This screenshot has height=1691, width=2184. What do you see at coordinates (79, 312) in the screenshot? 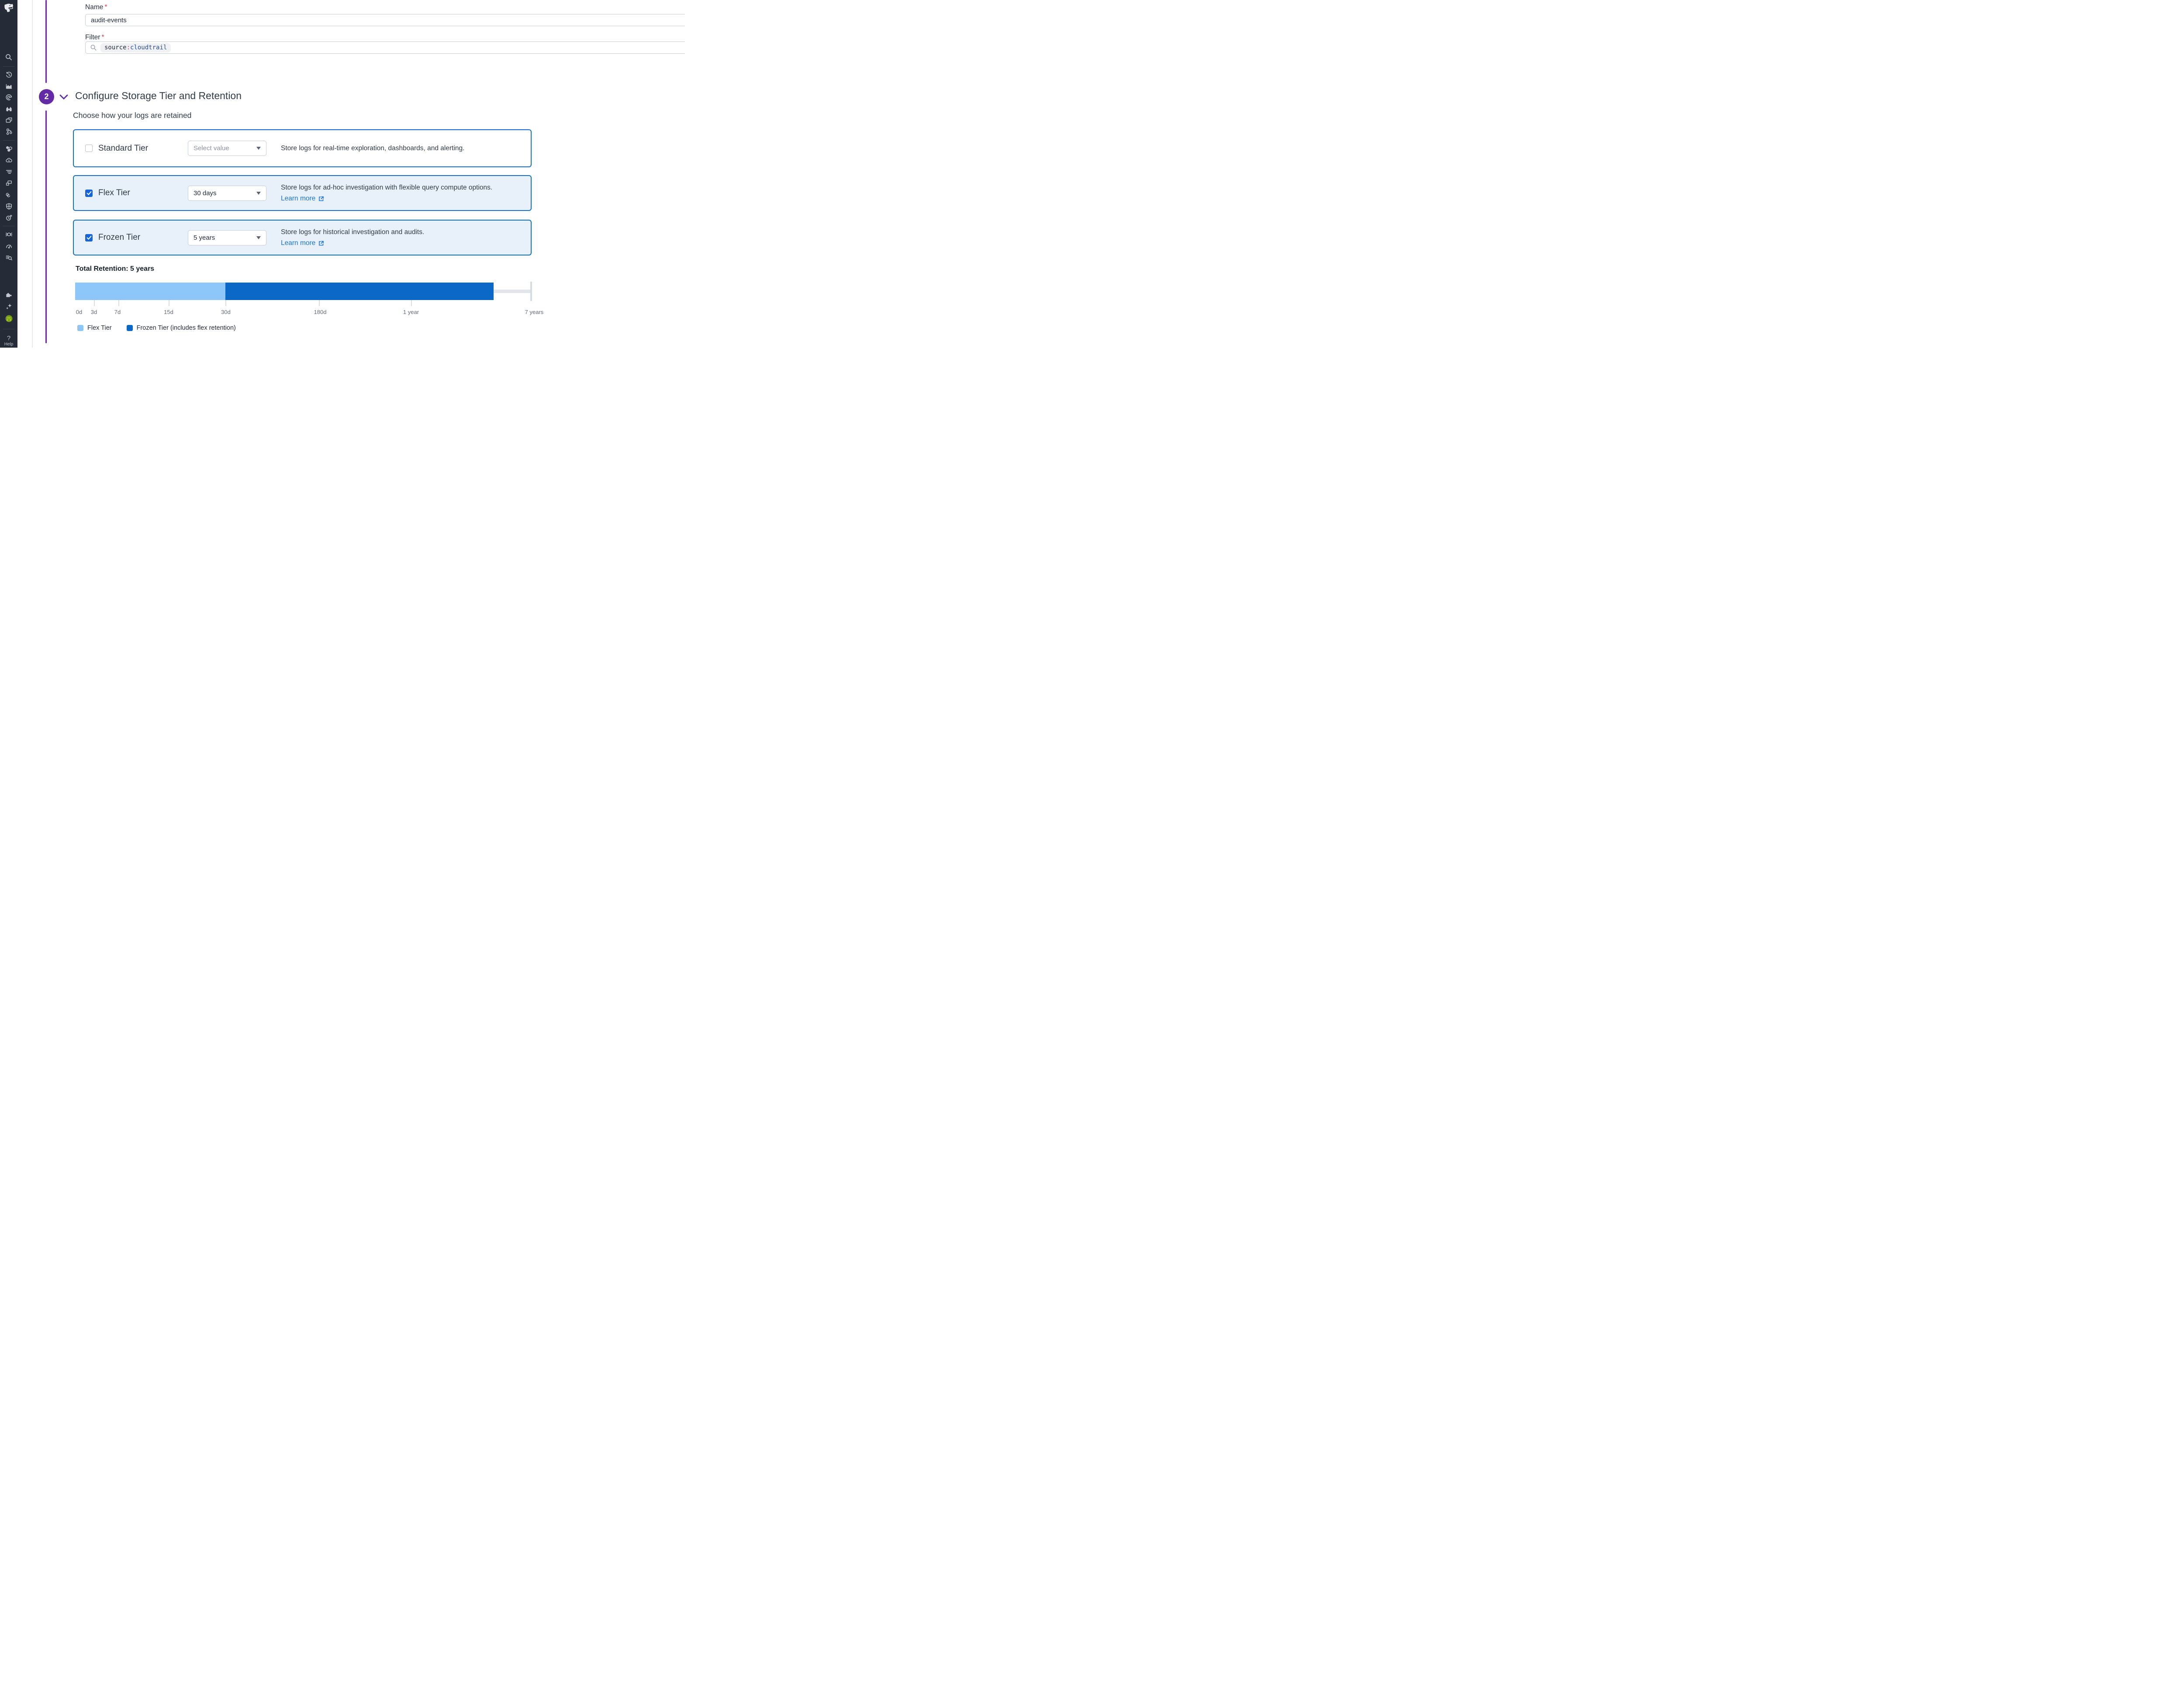
I see `axis-label: 0d` at bounding box center [79, 312].